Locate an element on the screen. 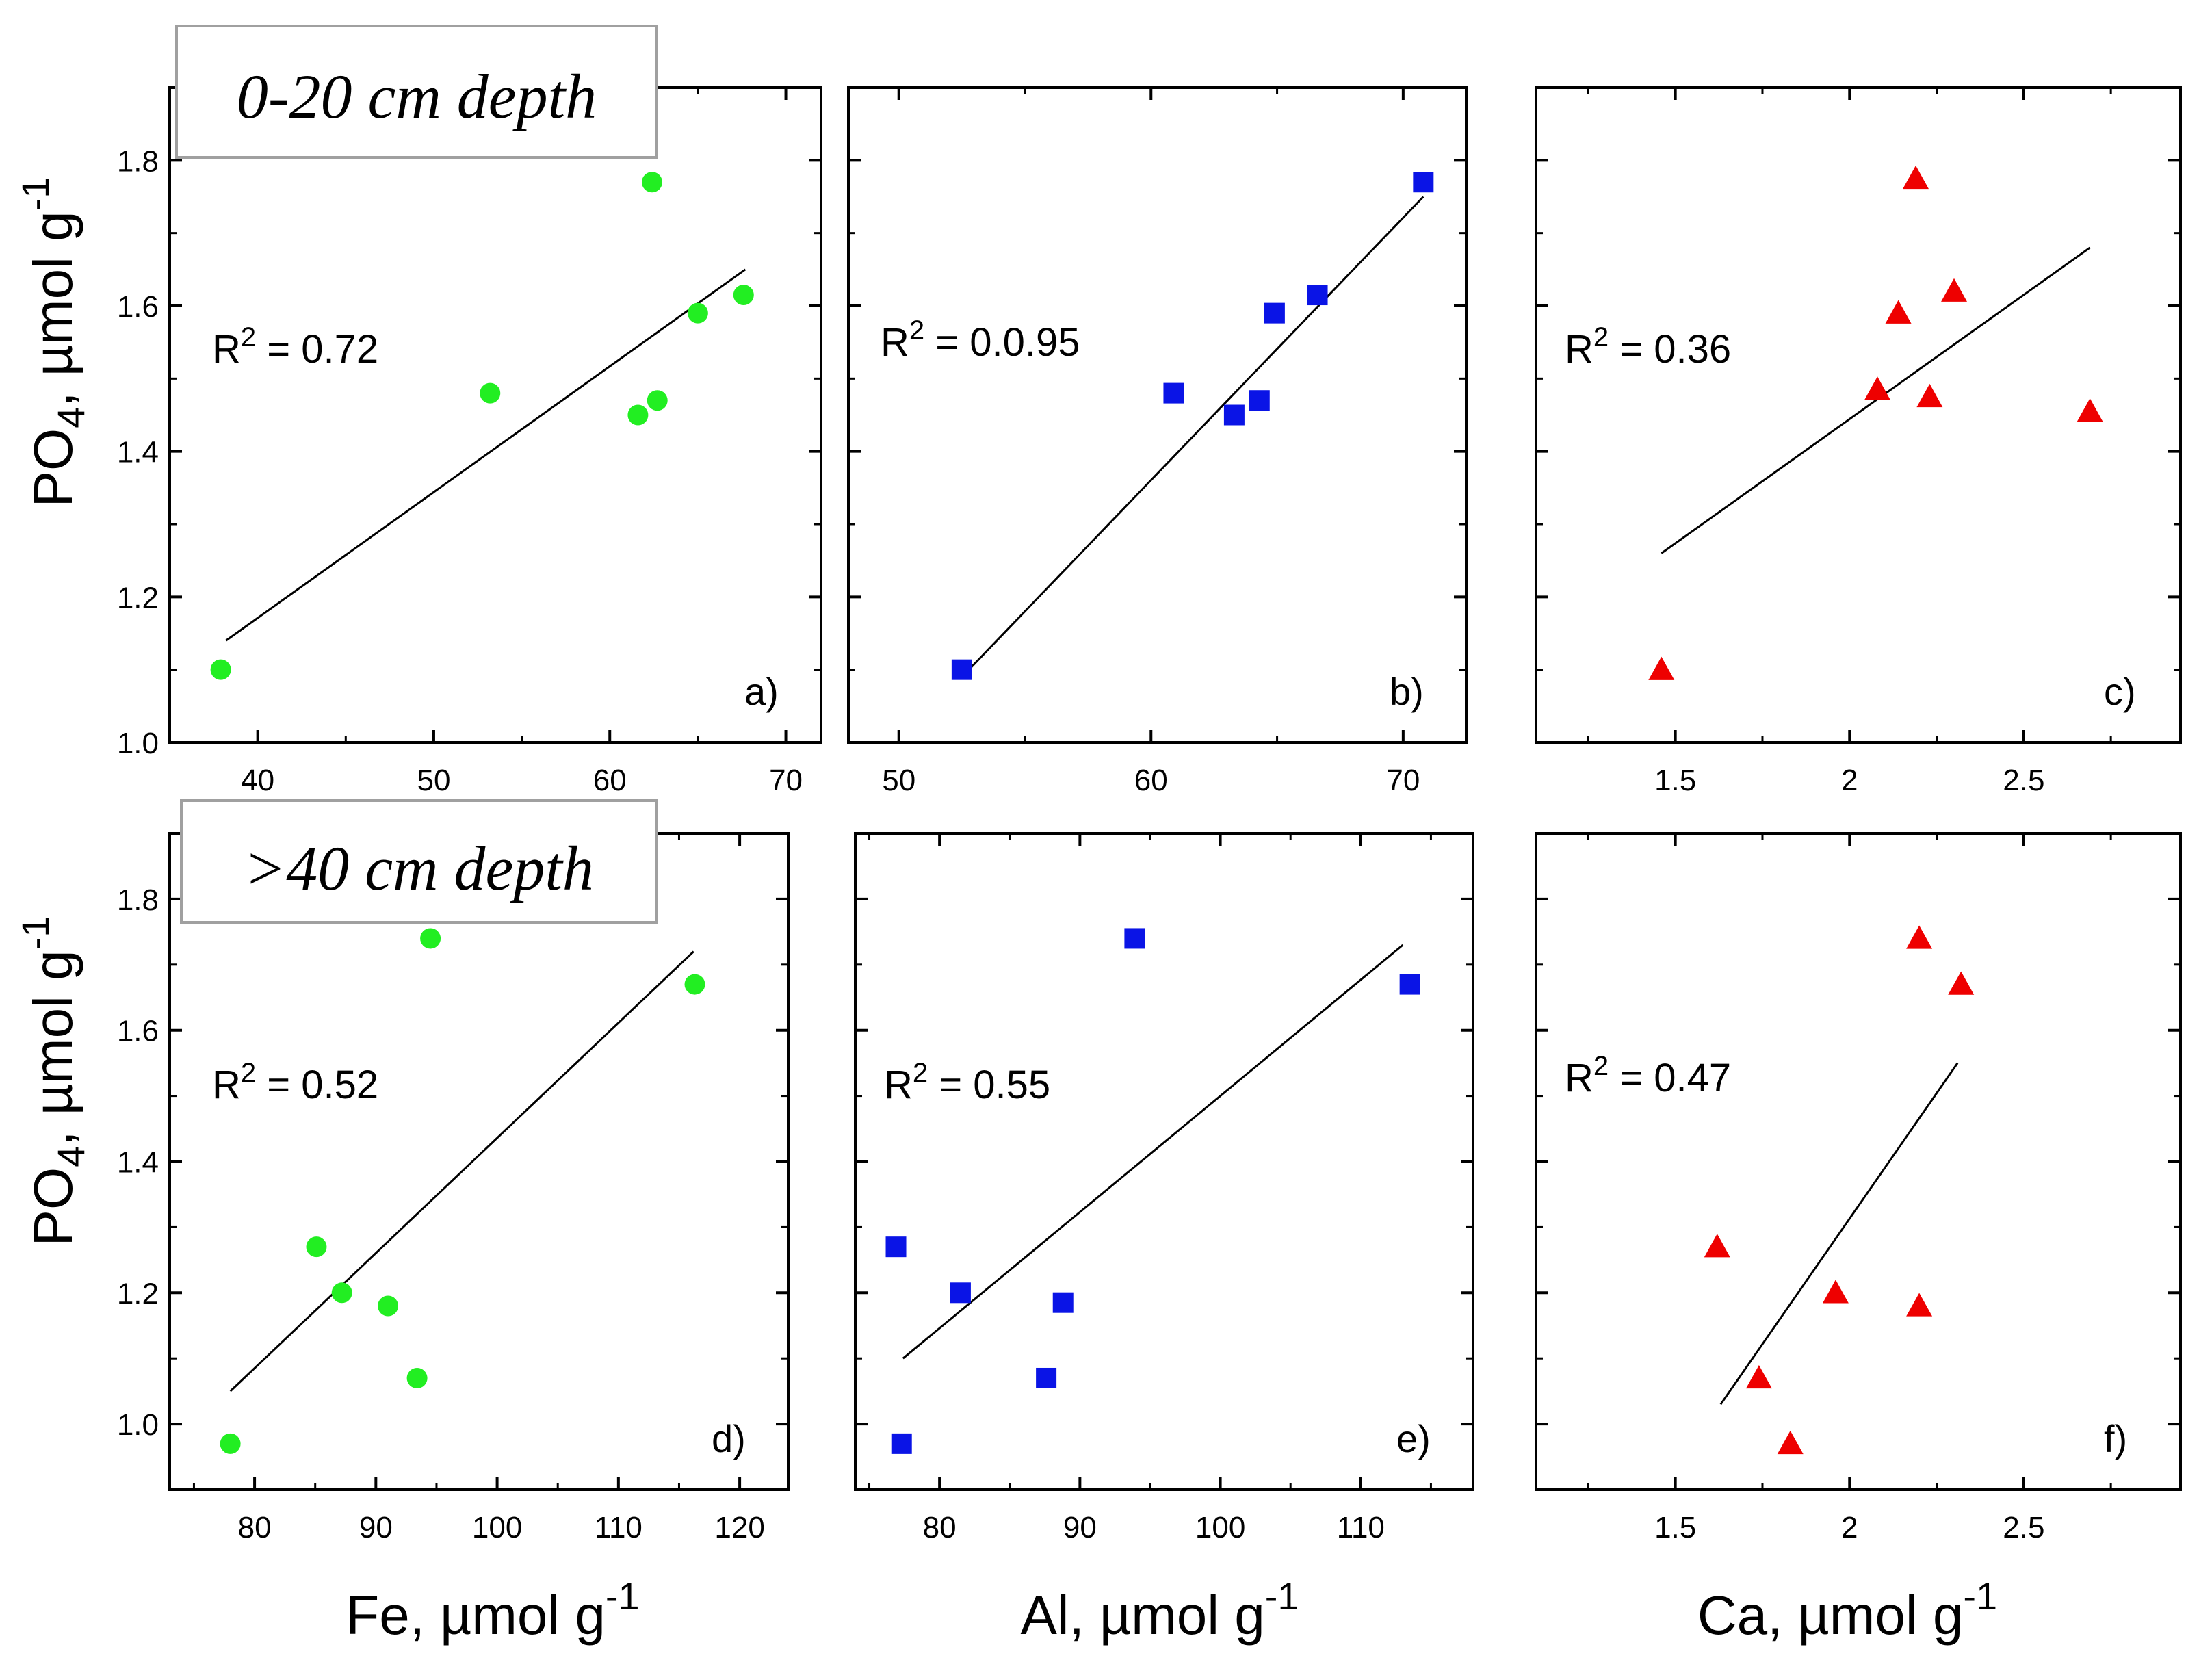 The width and height of the screenshot is (2212, 1660). panel-f: 1.5 2 2.5 R2 = 0.47 f) is located at coordinates (1859, 1188).